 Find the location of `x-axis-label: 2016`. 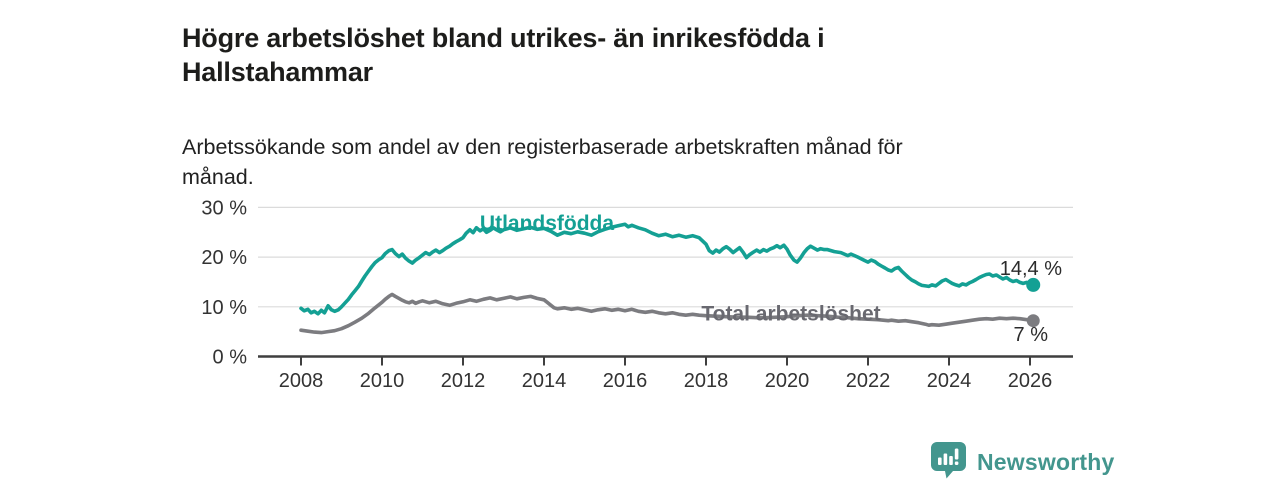

x-axis-label: 2016 is located at coordinates (625, 381).